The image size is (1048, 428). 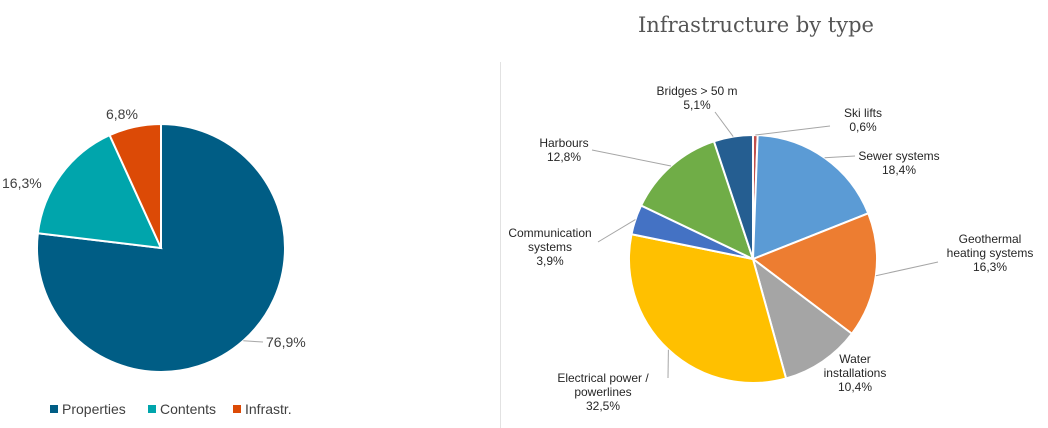 I want to click on infra-leader-bridges-50-m, so click(x=724, y=124).